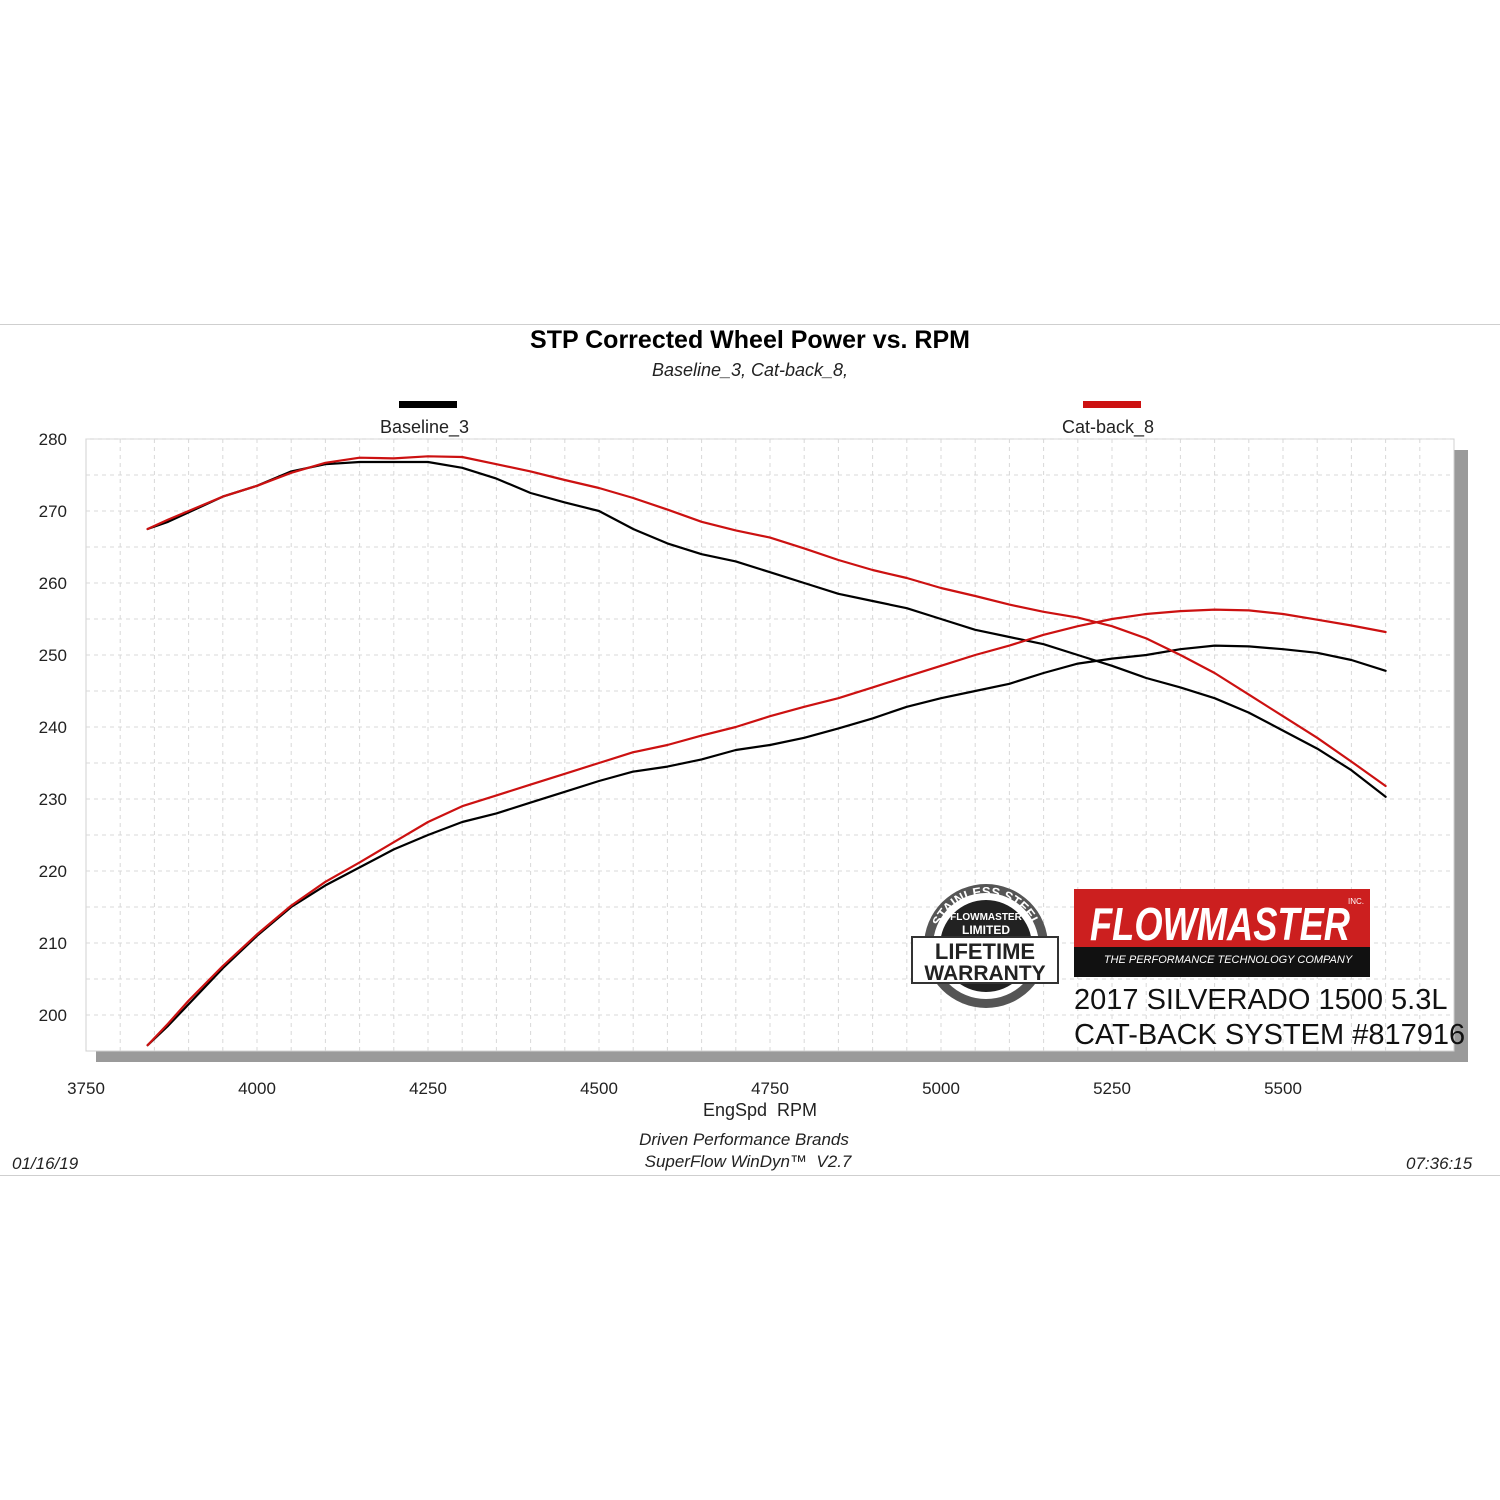 The image size is (1500, 1500). I want to click on y-tick-label: 250, so click(53, 655).